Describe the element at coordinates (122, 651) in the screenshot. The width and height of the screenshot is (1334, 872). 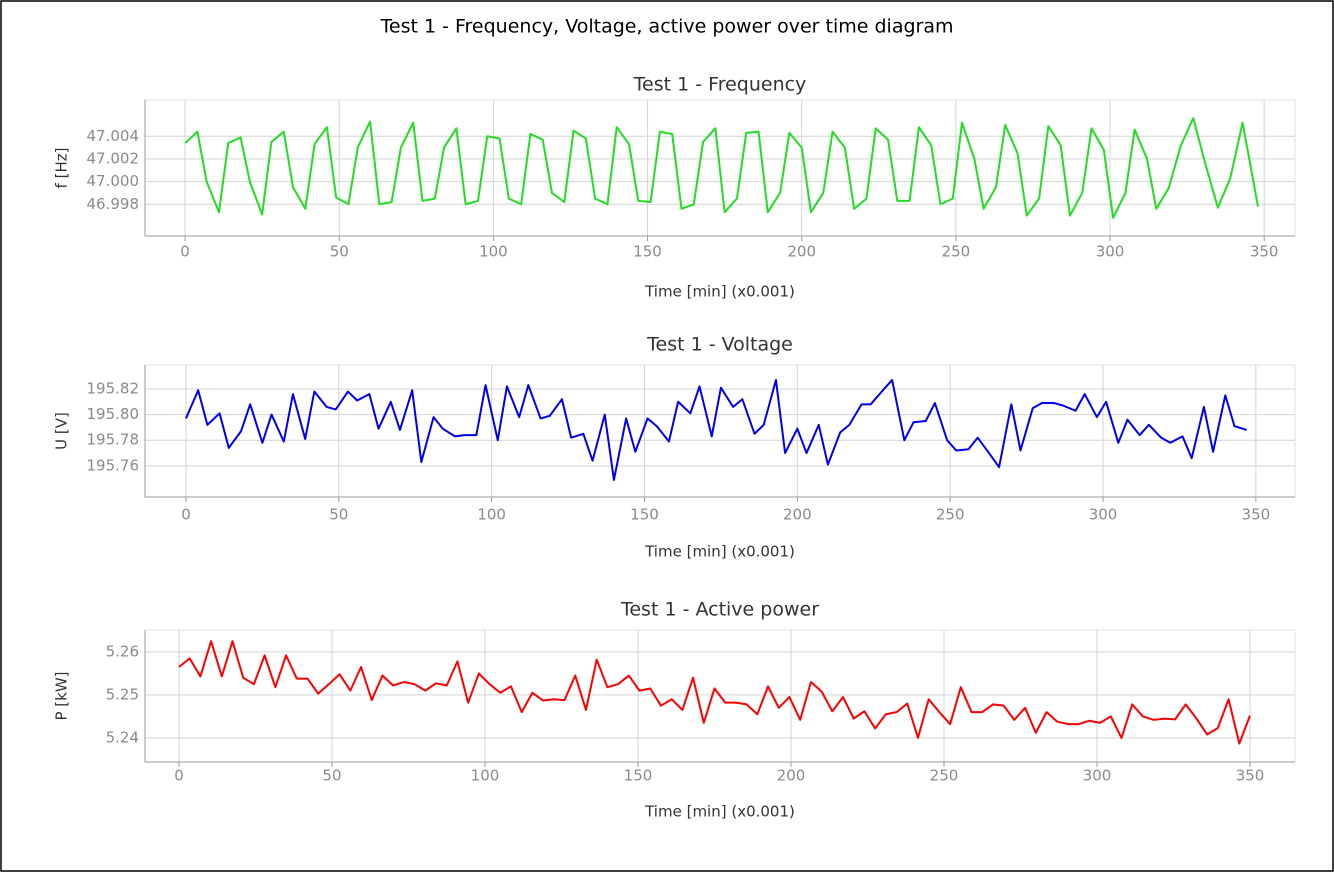
I see `y-tick-label: 5.26` at that location.